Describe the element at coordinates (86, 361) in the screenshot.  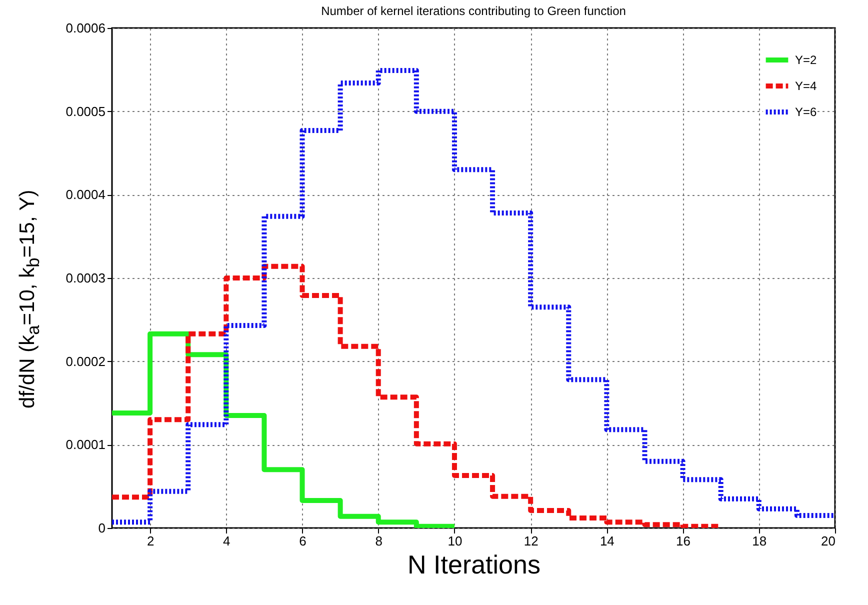
I see `y-tick-label: 0.0002` at that location.